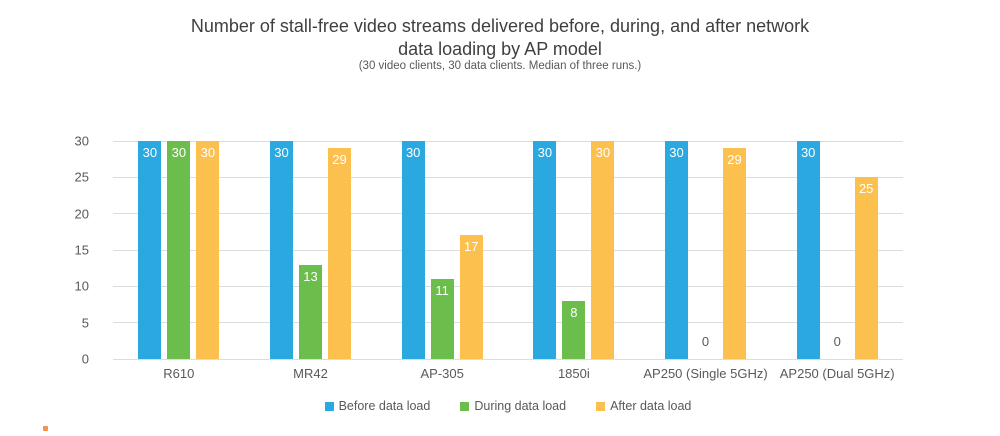  Describe the element at coordinates (651, 406) in the screenshot. I see `legend-label: After data load` at that location.